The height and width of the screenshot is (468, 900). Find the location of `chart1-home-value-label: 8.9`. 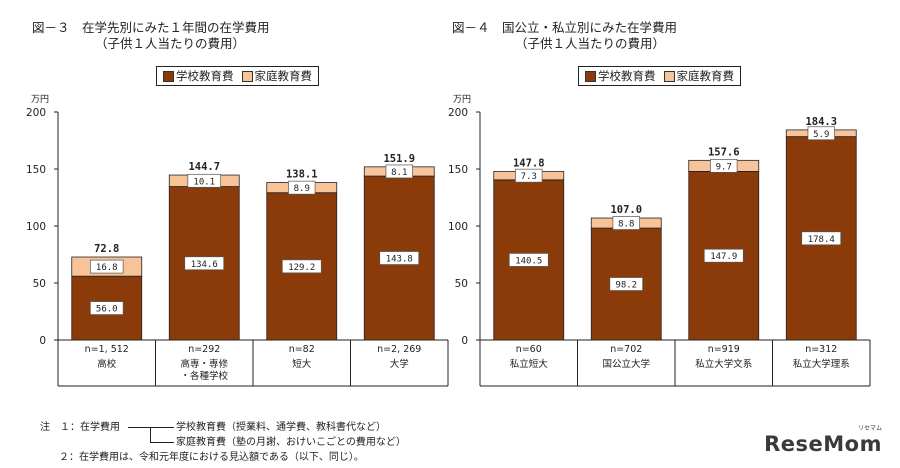

chart1-home-value-label: 8.9 is located at coordinates (302, 189).